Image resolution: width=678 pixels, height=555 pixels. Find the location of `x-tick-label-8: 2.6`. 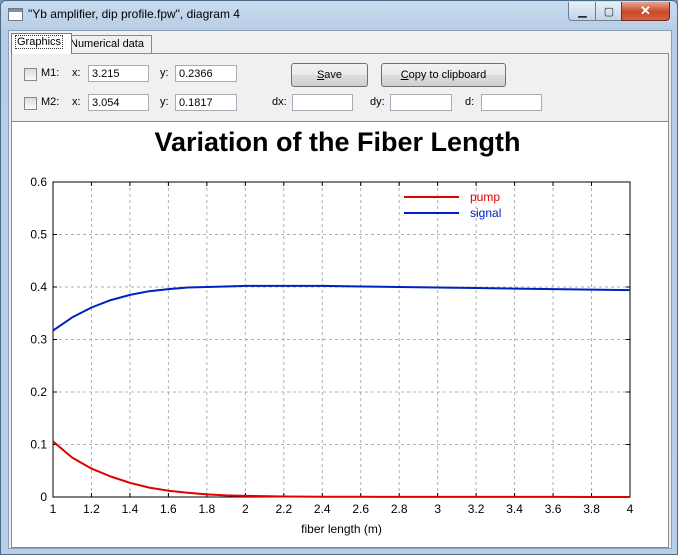

x-tick-label-8: 2.6 is located at coordinates (360, 509).